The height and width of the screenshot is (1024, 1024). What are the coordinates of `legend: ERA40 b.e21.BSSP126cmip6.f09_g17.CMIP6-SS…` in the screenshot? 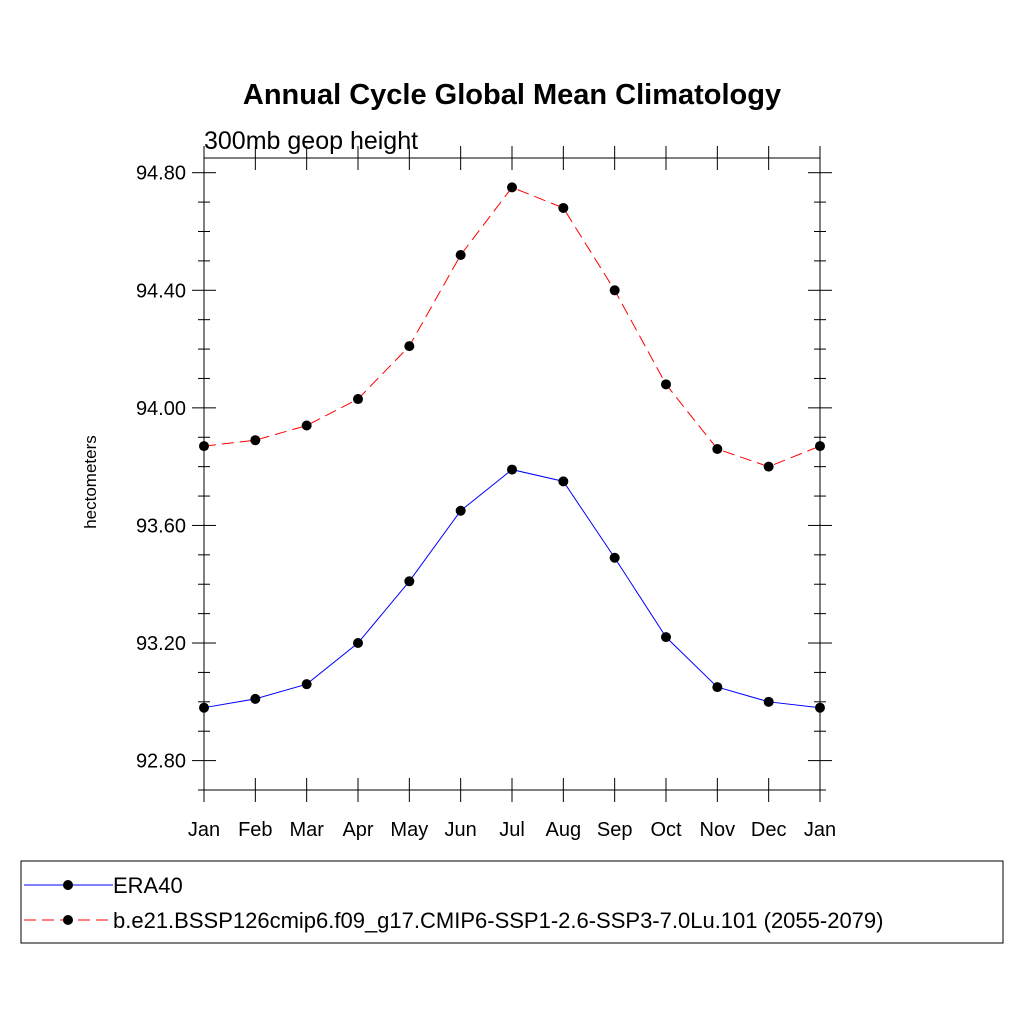 It's located at (512, 902).